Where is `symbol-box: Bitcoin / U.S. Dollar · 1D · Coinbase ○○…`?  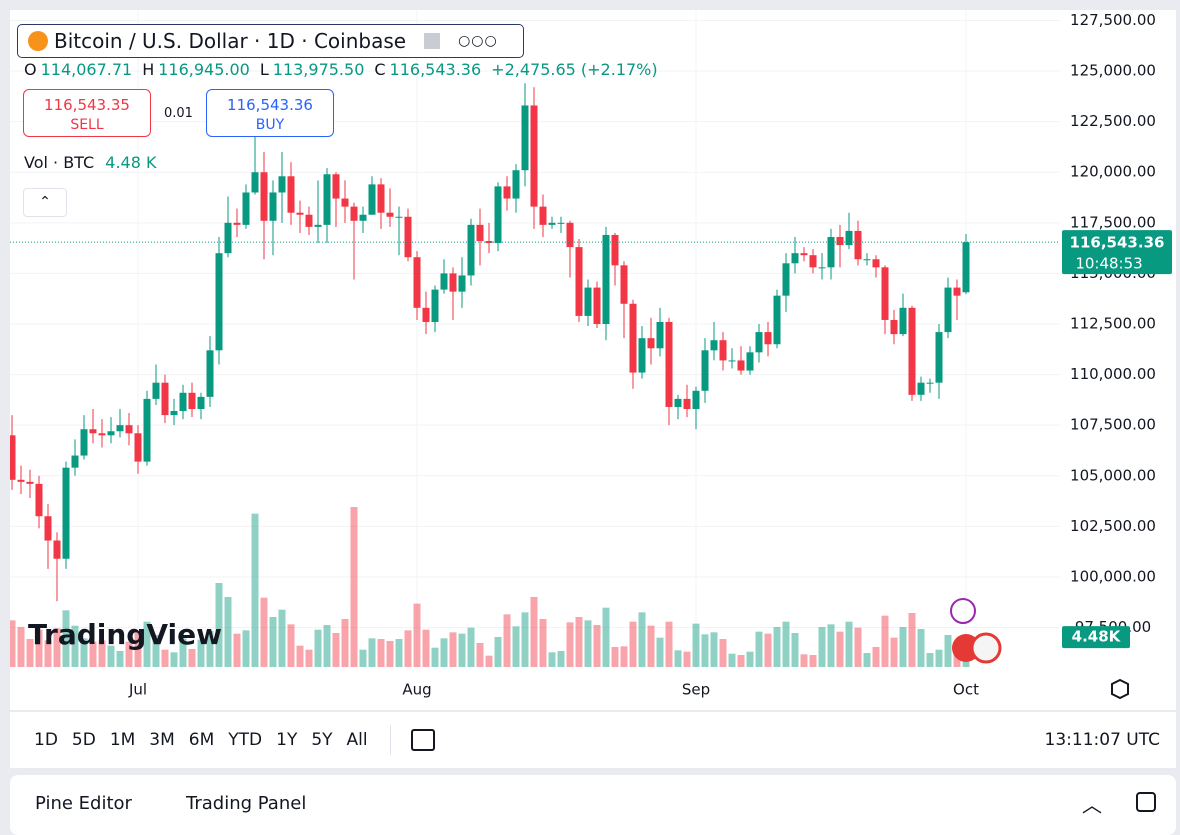 symbol-box: Bitcoin / U.S. Dollar · 1D · Coinbase ○○… is located at coordinates (270, 41).